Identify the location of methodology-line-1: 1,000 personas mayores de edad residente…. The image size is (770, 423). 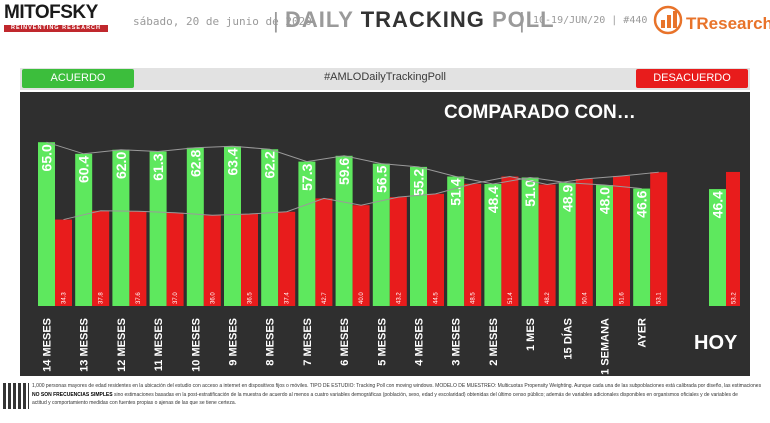
(397, 386).